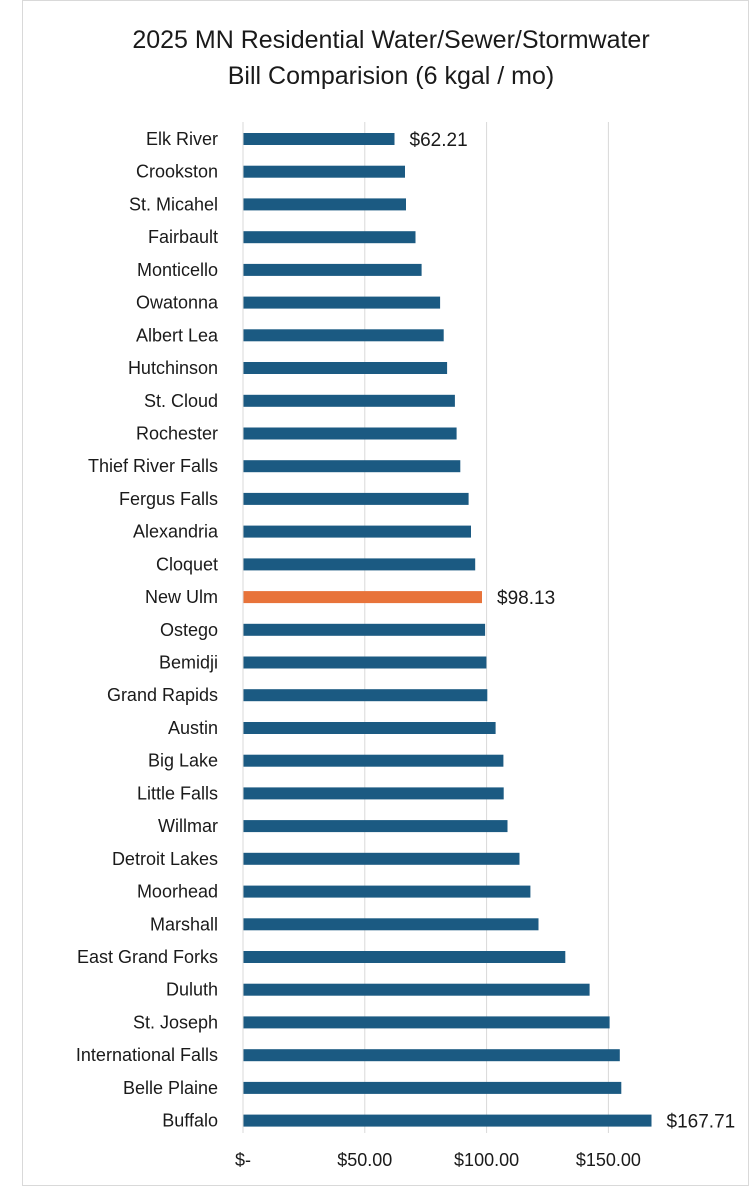 The height and width of the screenshot is (1187, 750). Describe the element at coordinates (170, 1088) in the screenshot. I see `category-label: Belle Plaine` at that location.